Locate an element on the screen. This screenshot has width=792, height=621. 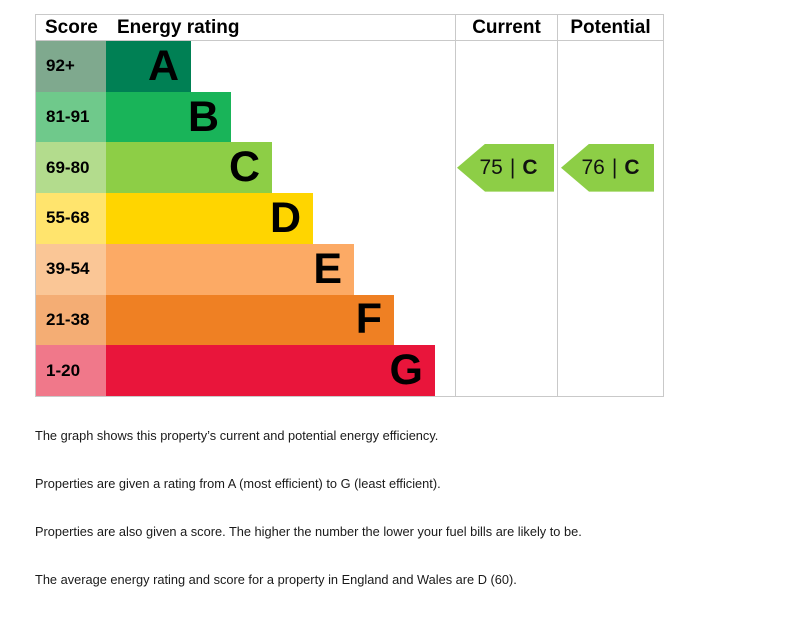
rating-bar-a: A is located at coordinates (148, 66).